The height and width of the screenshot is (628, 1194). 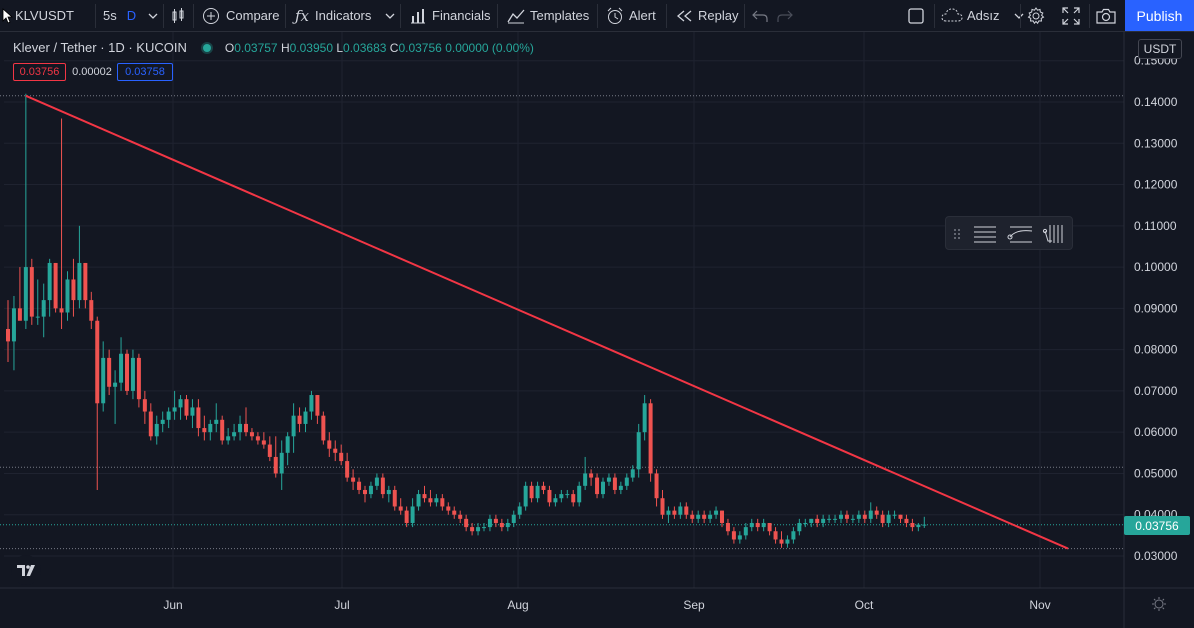 I want to click on financials-button: Financials, so click(x=450, y=15).